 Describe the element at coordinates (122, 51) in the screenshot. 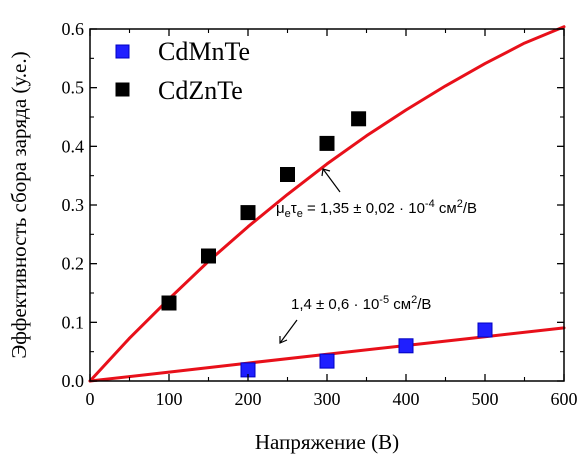

I see `legend-marker-cdmnte` at that location.